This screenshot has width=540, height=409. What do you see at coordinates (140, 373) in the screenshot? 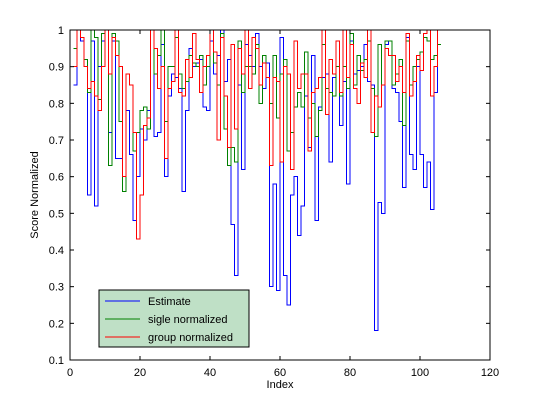
I see `x-tick-label: 20` at bounding box center [140, 373].